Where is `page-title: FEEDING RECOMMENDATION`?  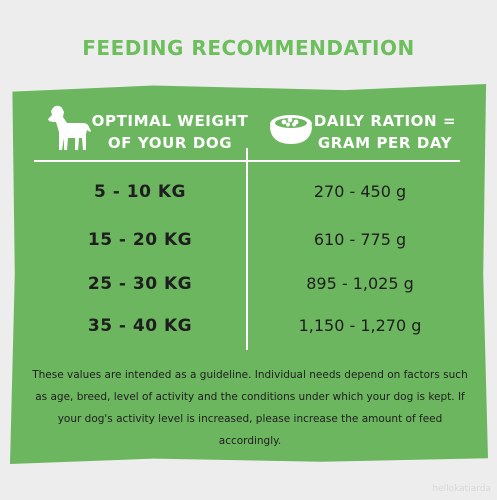 page-title: FEEDING RECOMMENDATION is located at coordinates (248, 48).